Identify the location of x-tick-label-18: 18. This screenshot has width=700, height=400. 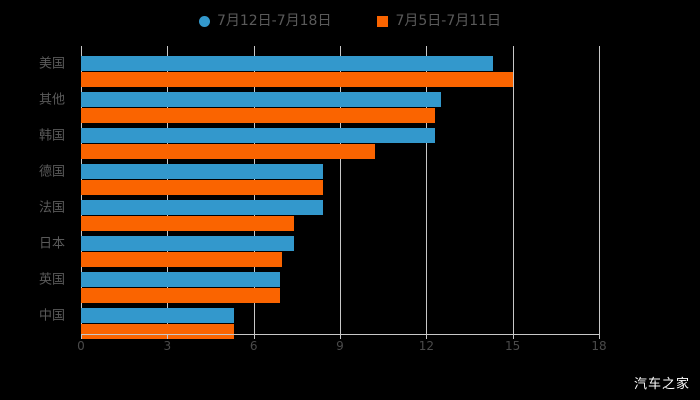
(599, 346).